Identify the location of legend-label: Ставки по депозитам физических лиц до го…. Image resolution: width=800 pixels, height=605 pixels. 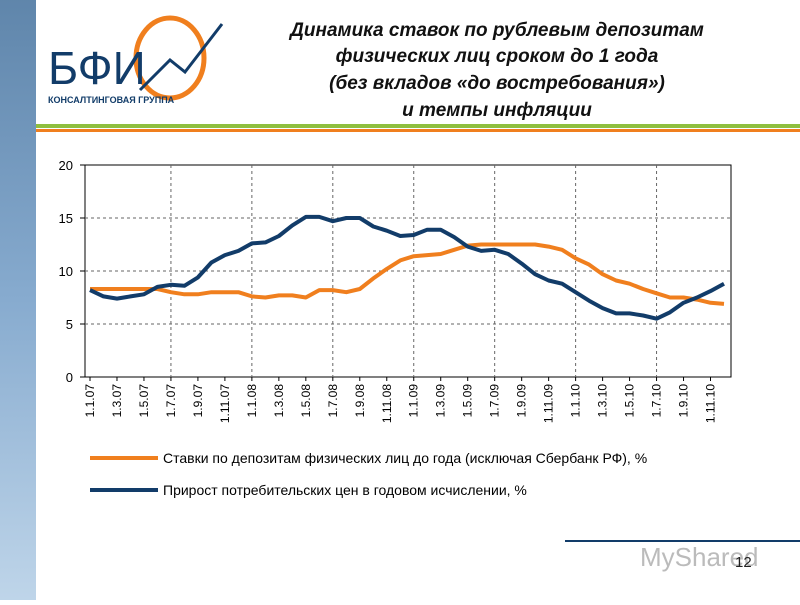
(405, 458).